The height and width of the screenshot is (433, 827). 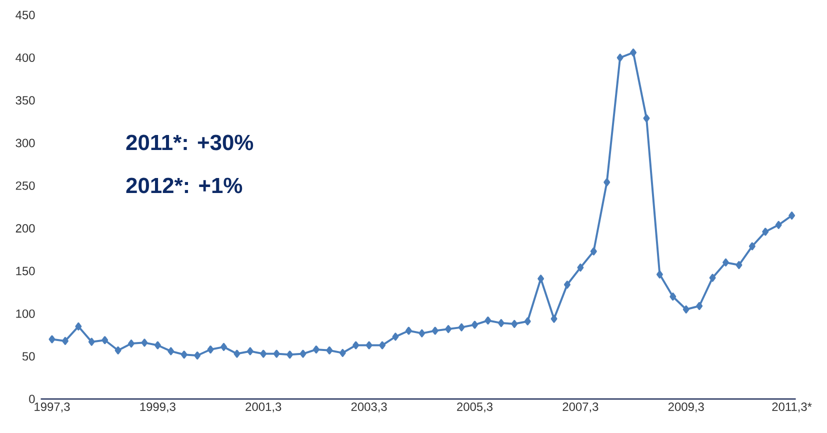 What do you see at coordinates (25, 143) in the screenshot?
I see `y-tick-label: 300` at bounding box center [25, 143].